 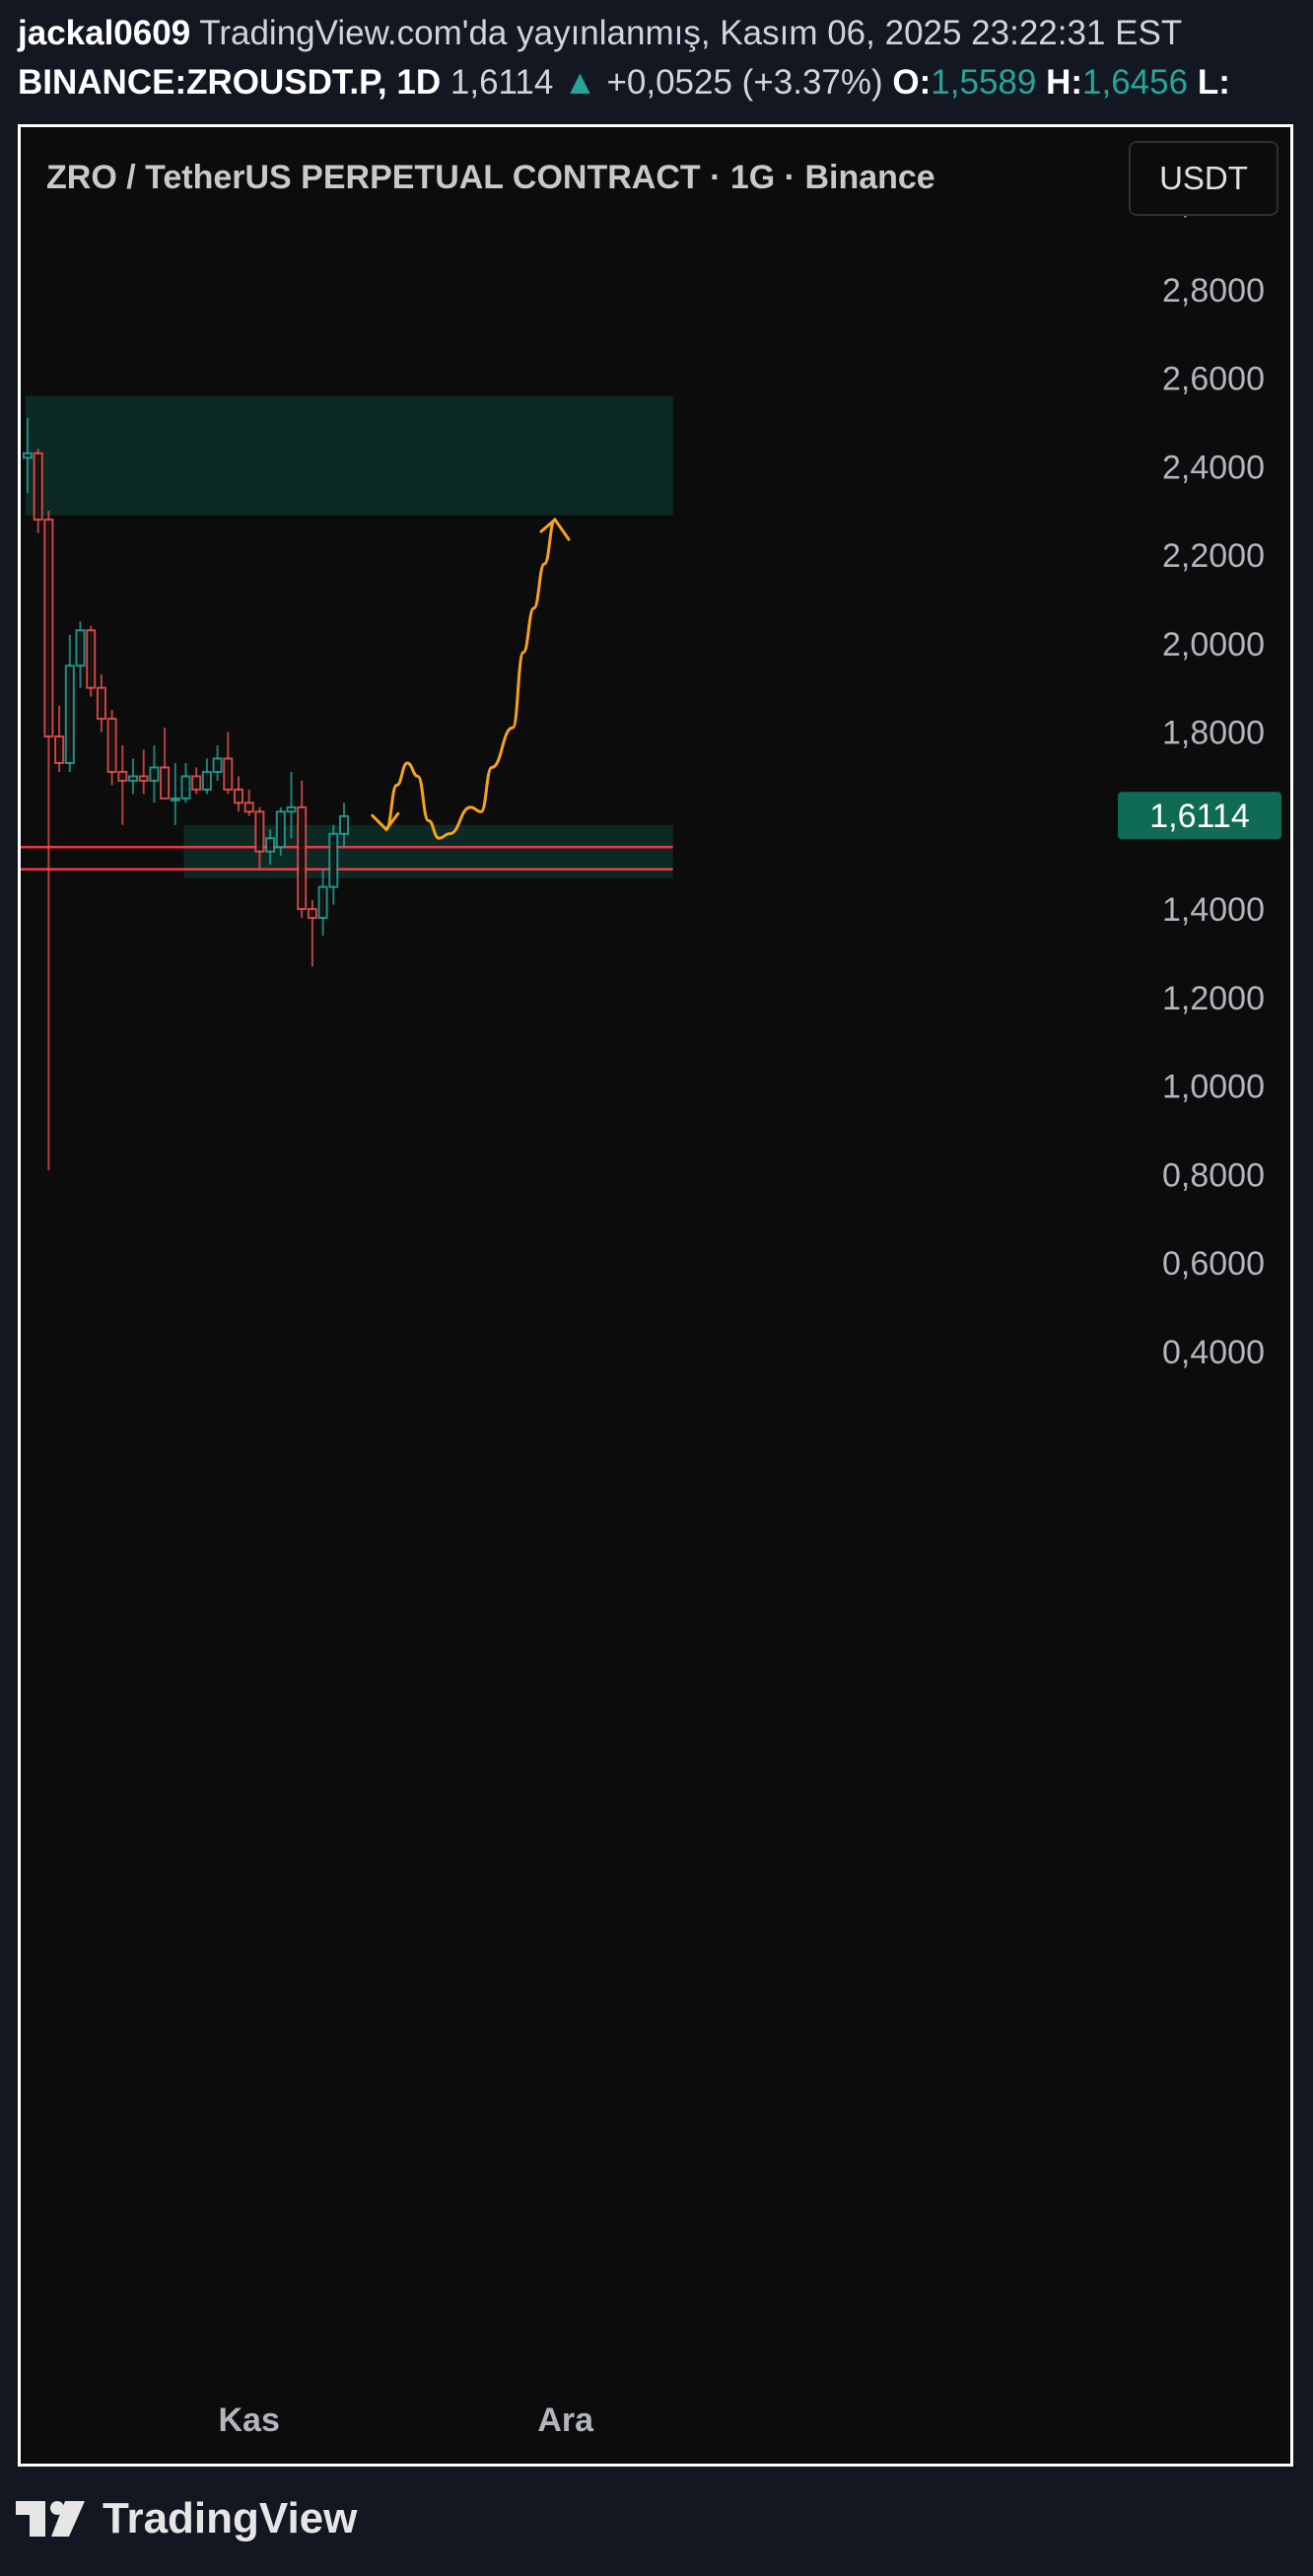 I want to click on price-change: +0,0525 (+3.37%), so click(x=744, y=83).